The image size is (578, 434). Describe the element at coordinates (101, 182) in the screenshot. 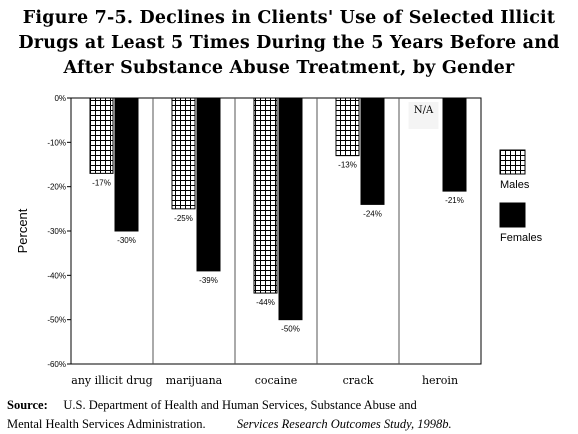

I see `data-label-males-any-illicit-drug: -17%` at that location.